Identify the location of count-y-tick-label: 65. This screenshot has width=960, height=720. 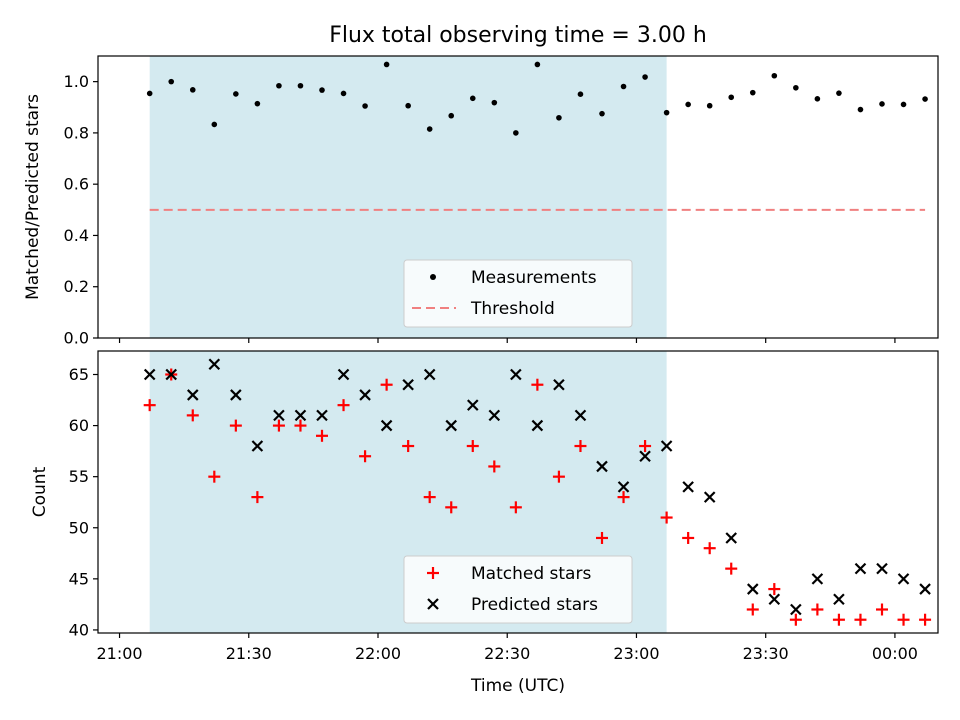
(79, 374).